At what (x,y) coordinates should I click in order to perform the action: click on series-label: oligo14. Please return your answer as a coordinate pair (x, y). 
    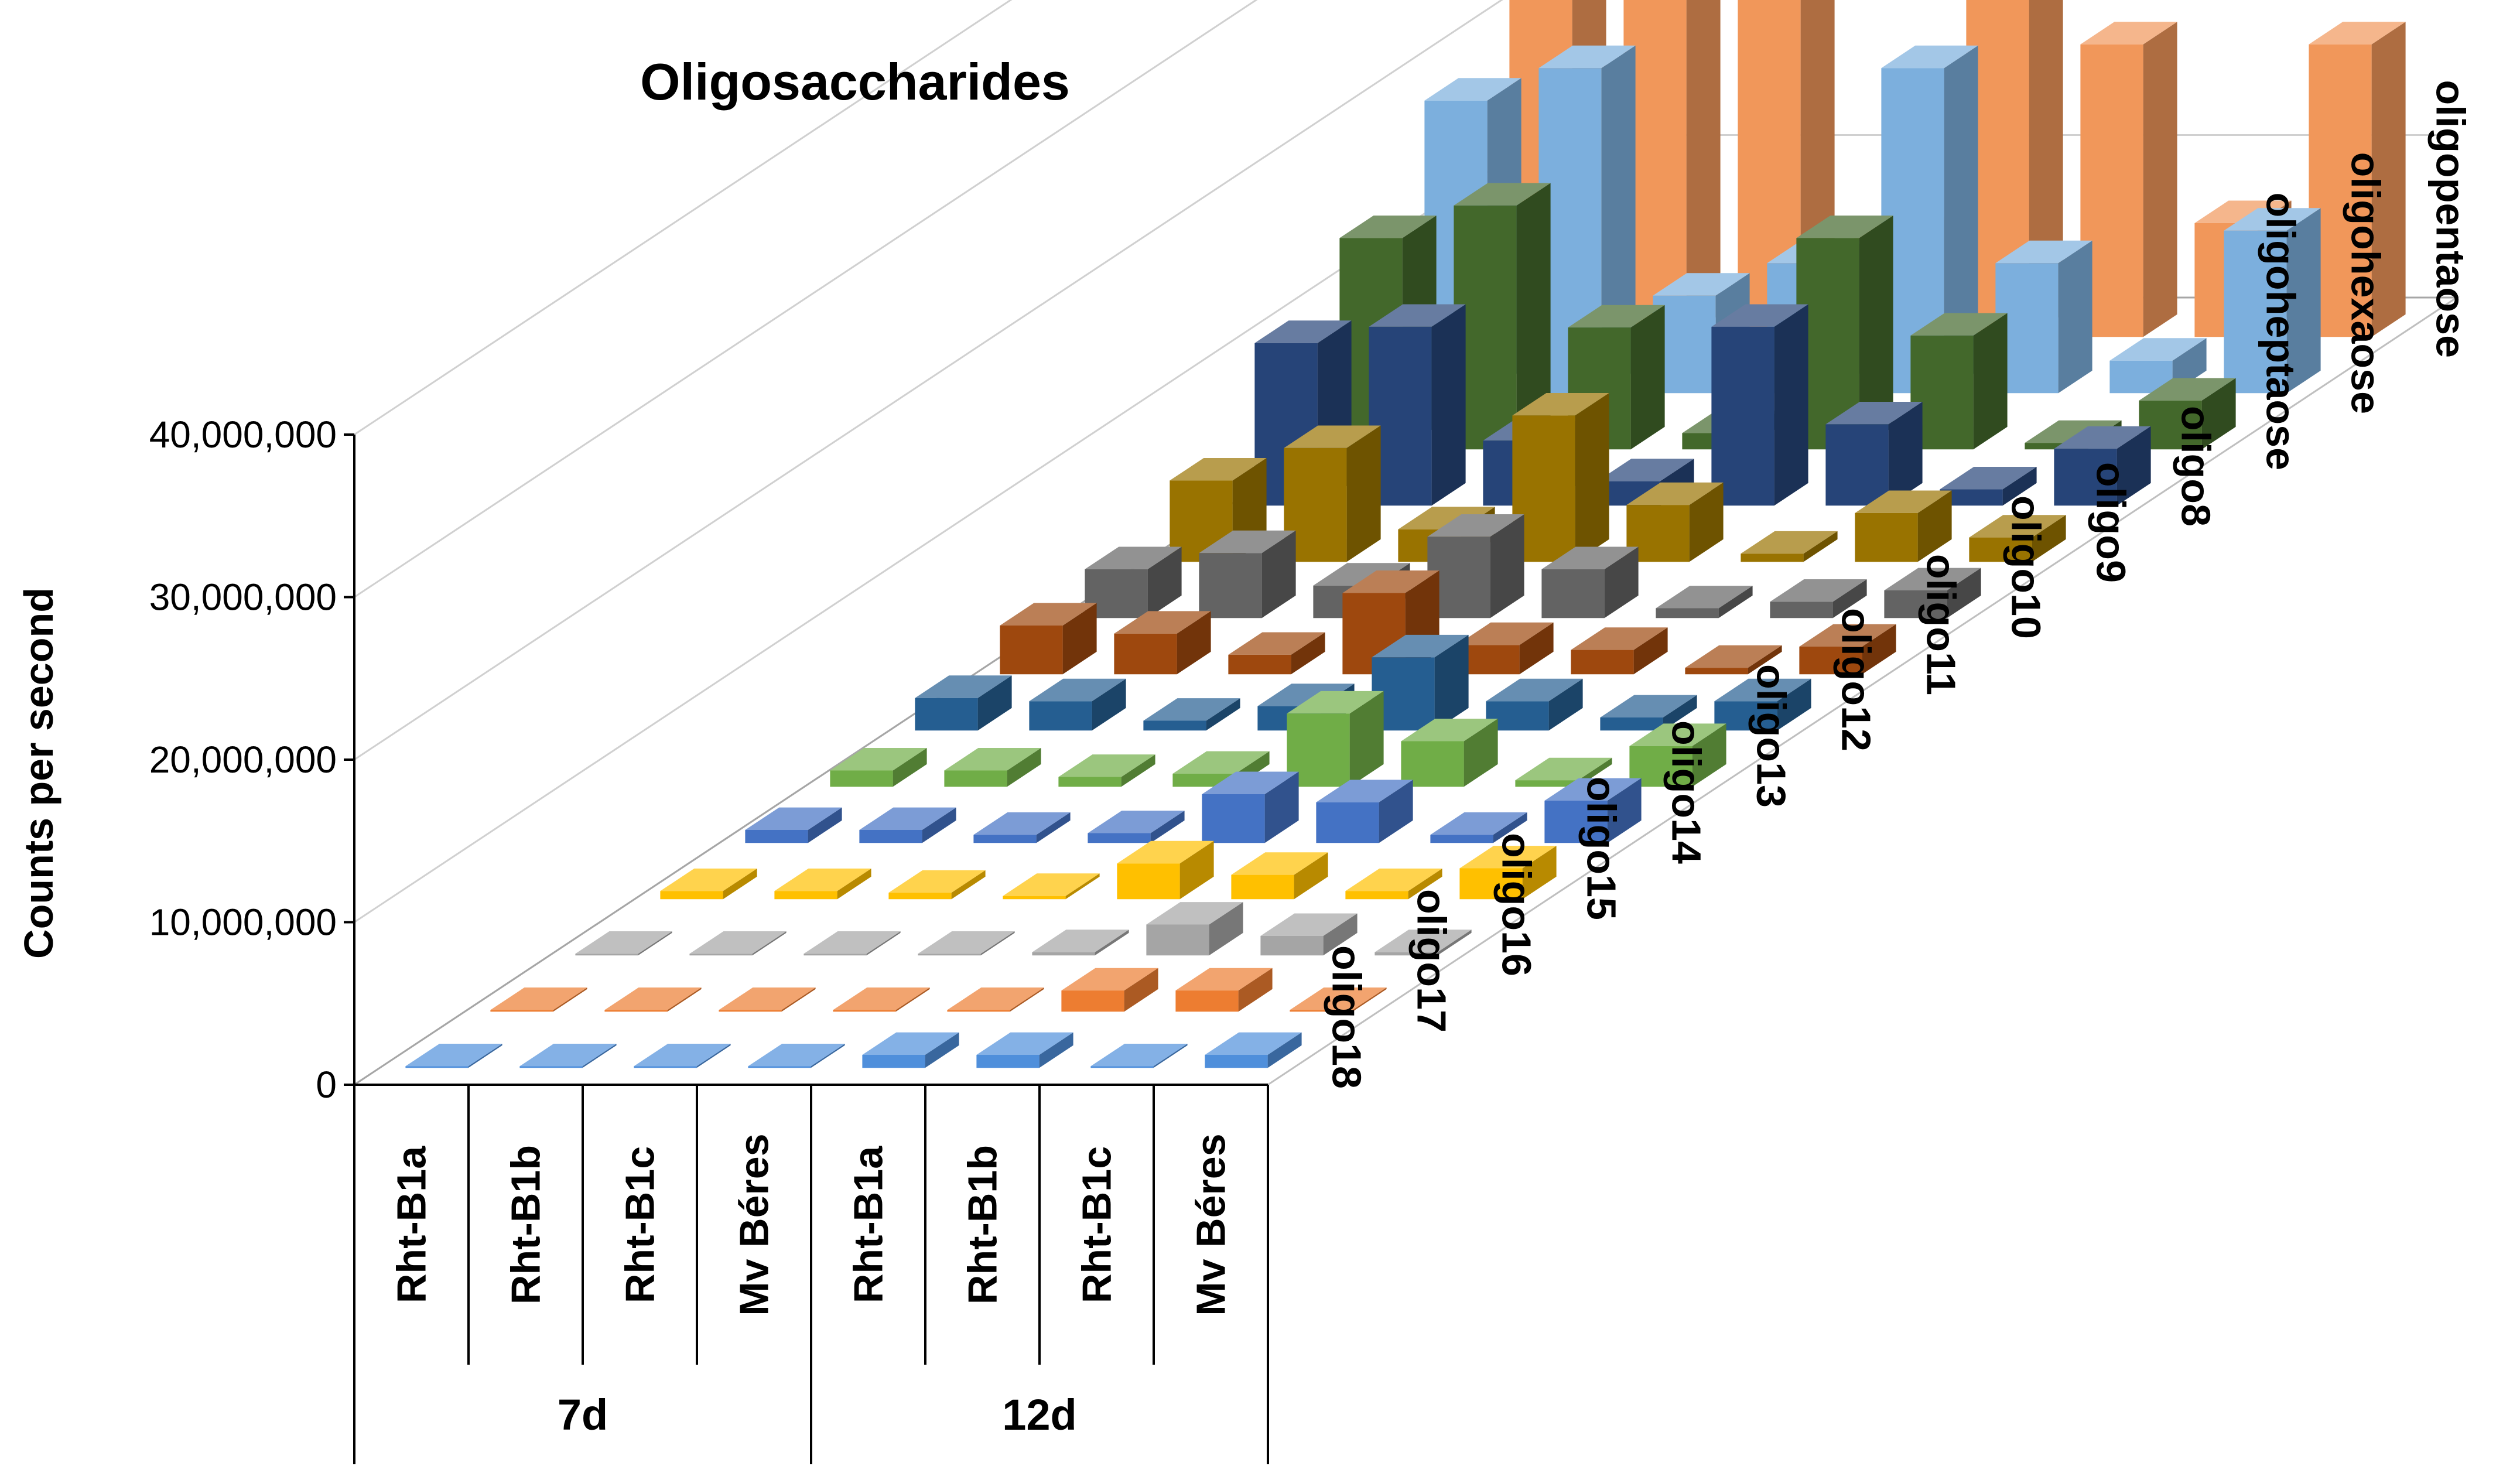
    Looking at the image, I should click on (1686, 792).